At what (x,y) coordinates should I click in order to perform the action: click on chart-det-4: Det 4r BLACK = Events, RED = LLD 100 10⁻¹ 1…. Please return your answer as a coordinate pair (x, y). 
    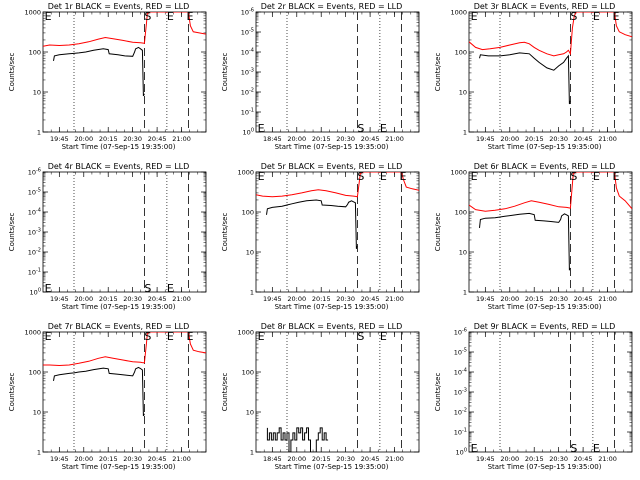
    Looking at the image, I should click on (107, 236).